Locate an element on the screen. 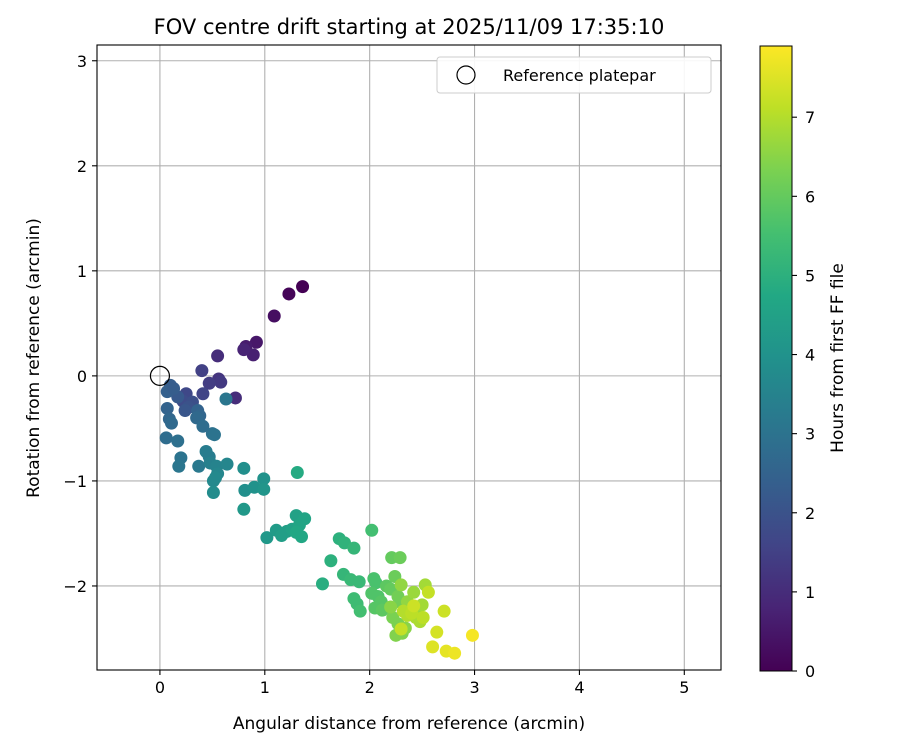  legend-box is located at coordinates (574, 75).